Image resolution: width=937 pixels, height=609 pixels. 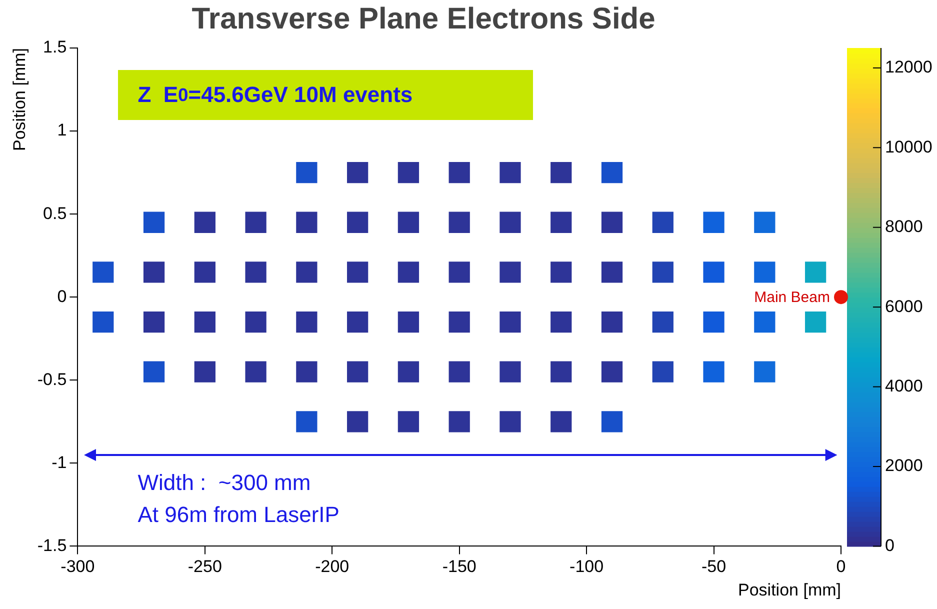 I want to click on annotation: Width : ~300 mm, so click(x=224, y=482).